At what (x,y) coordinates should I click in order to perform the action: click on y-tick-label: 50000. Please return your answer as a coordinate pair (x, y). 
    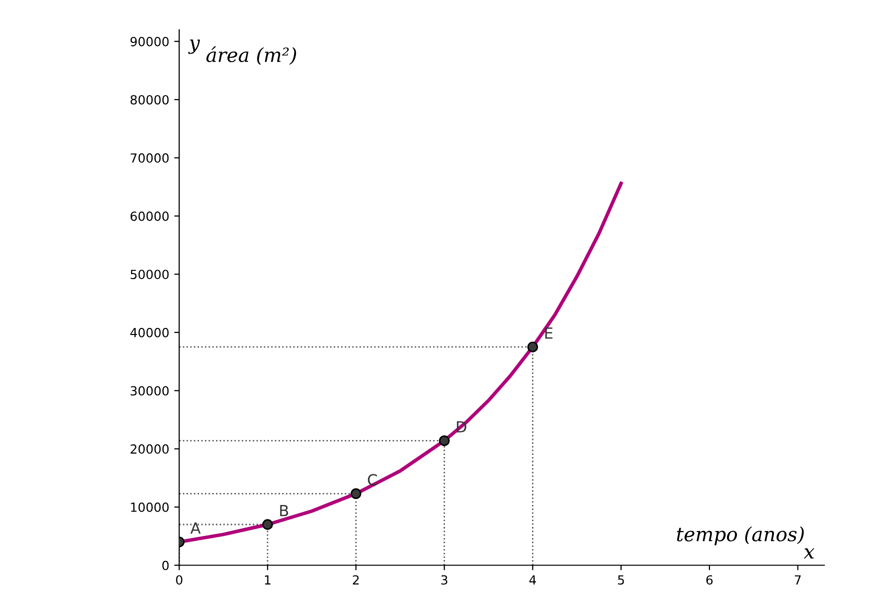
    Looking at the image, I should click on (149, 275).